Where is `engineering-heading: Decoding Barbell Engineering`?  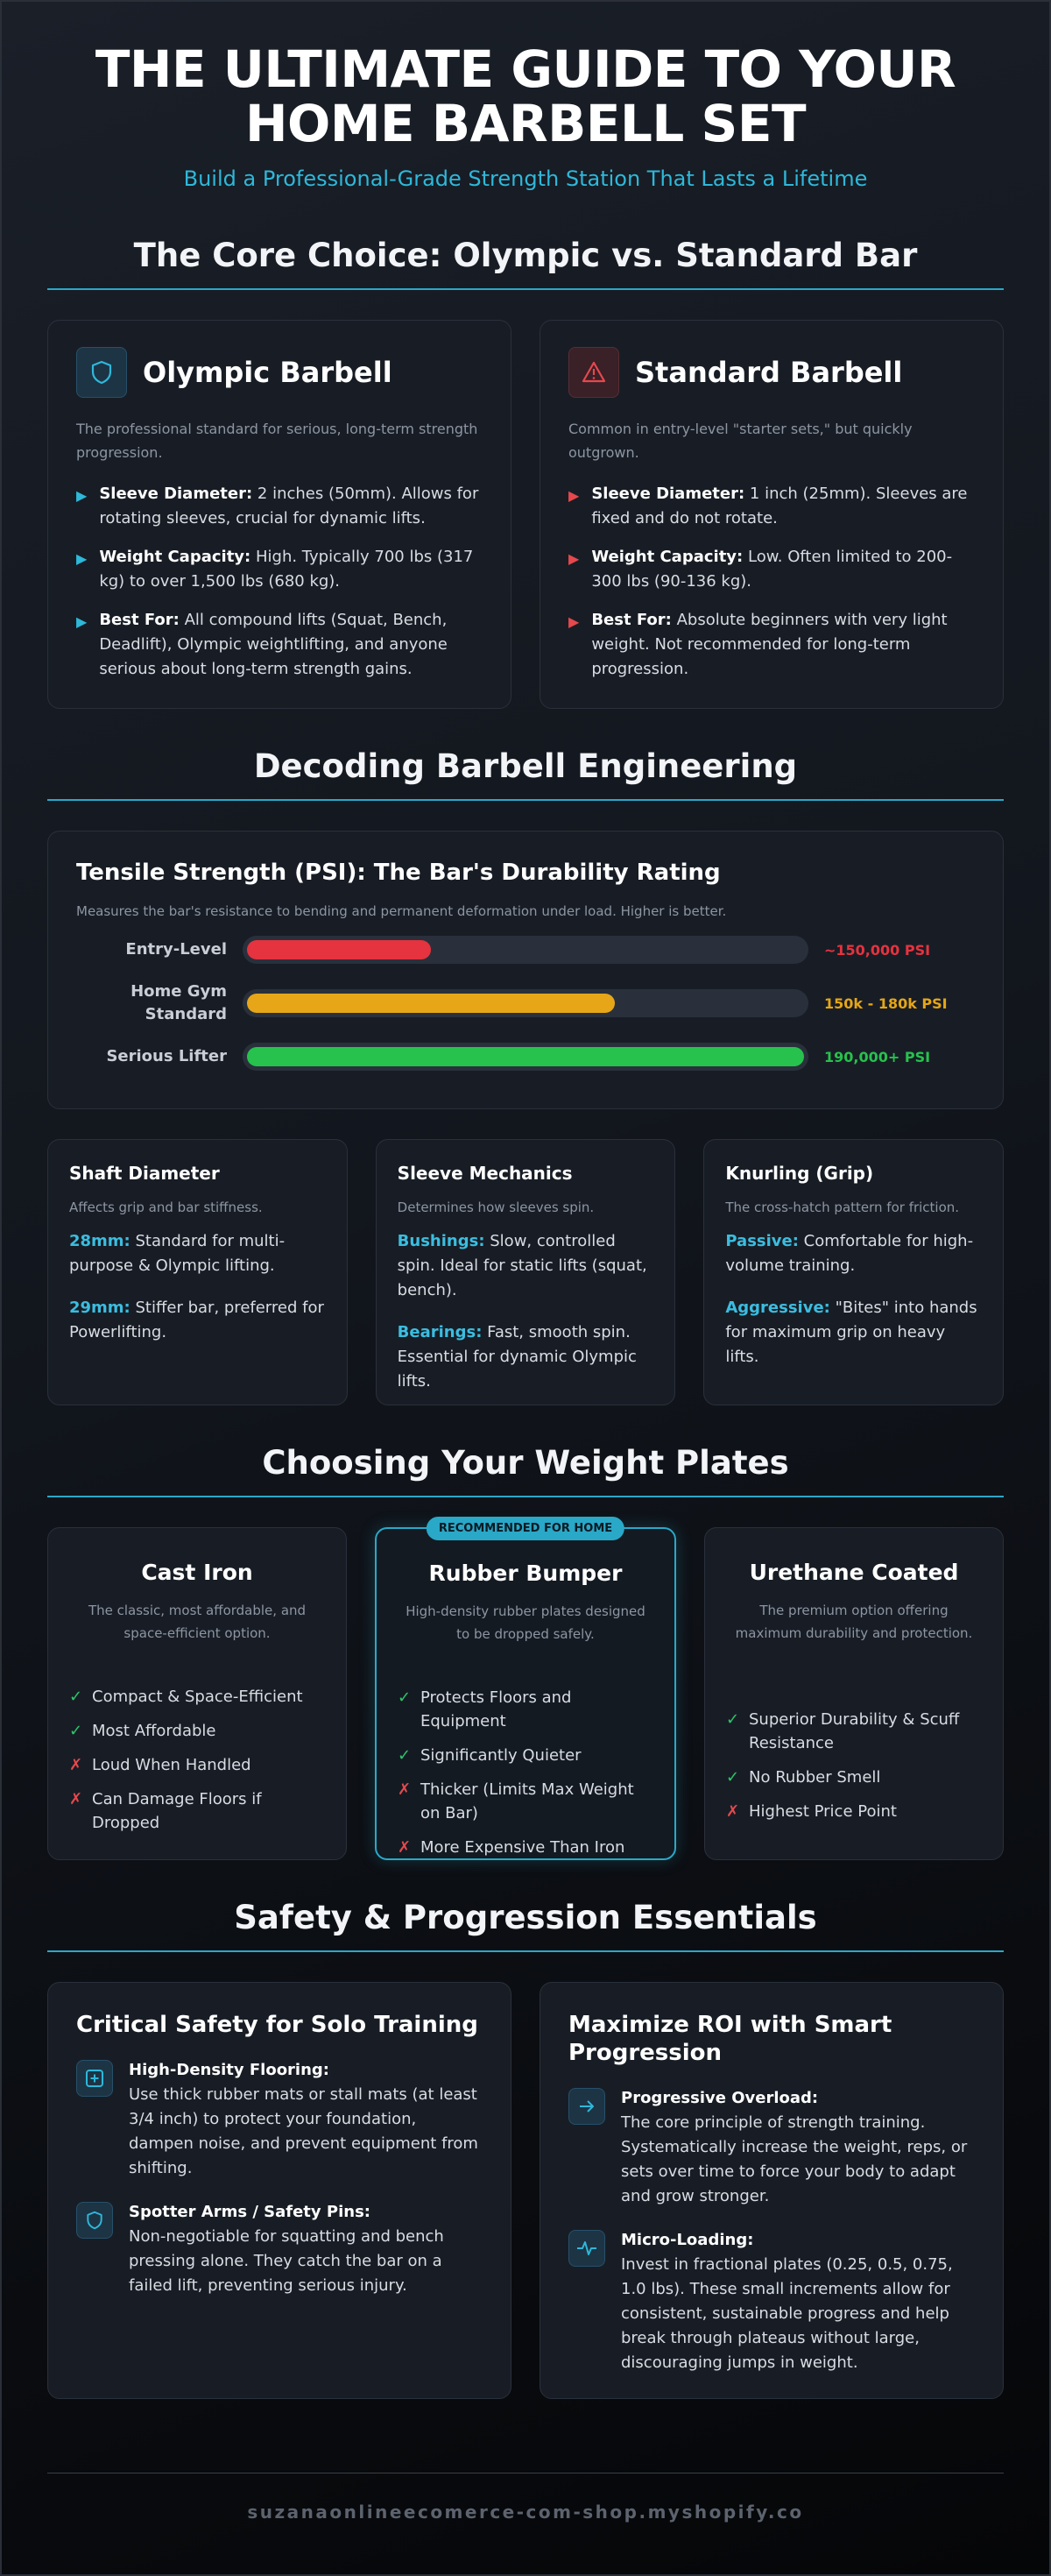 engineering-heading: Decoding Barbell Engineering is located at coordinates (525, 774).